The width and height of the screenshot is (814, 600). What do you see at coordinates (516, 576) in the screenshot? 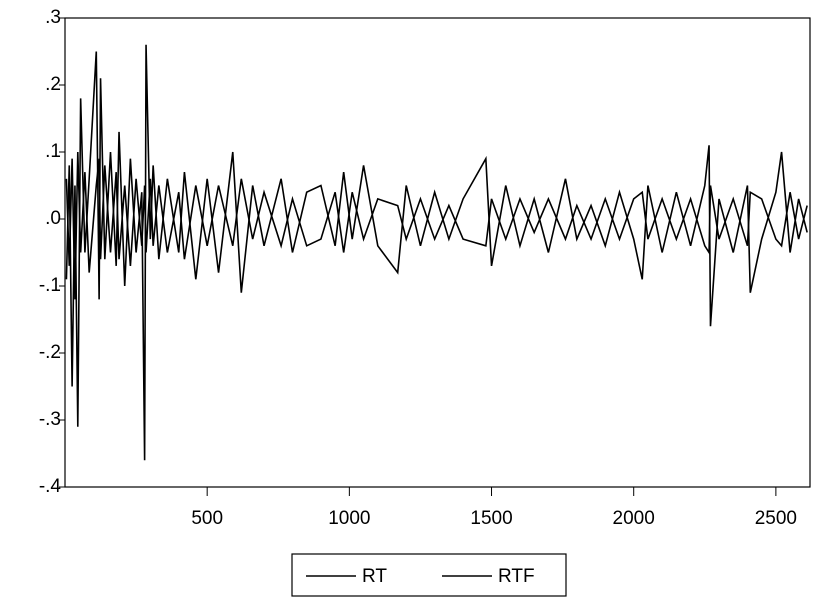
I see `legend-label: RTF` at bounding box center [516, 576].